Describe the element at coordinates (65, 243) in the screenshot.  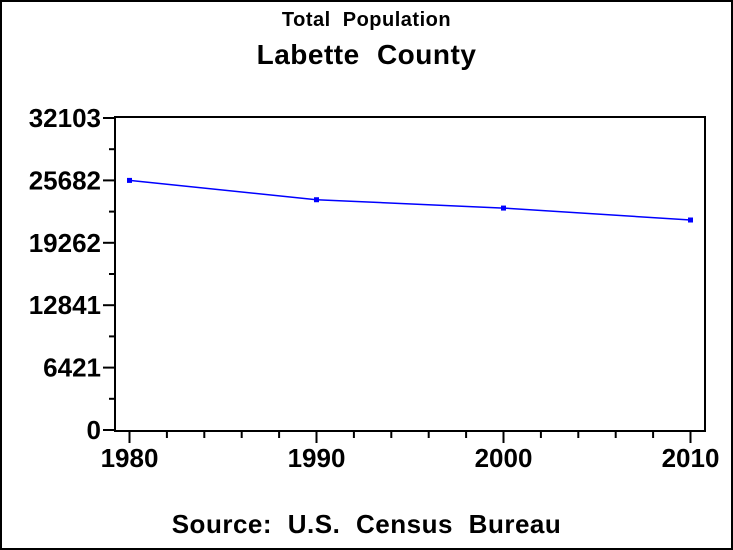
I see `y-tick-label: 19262` at that location.